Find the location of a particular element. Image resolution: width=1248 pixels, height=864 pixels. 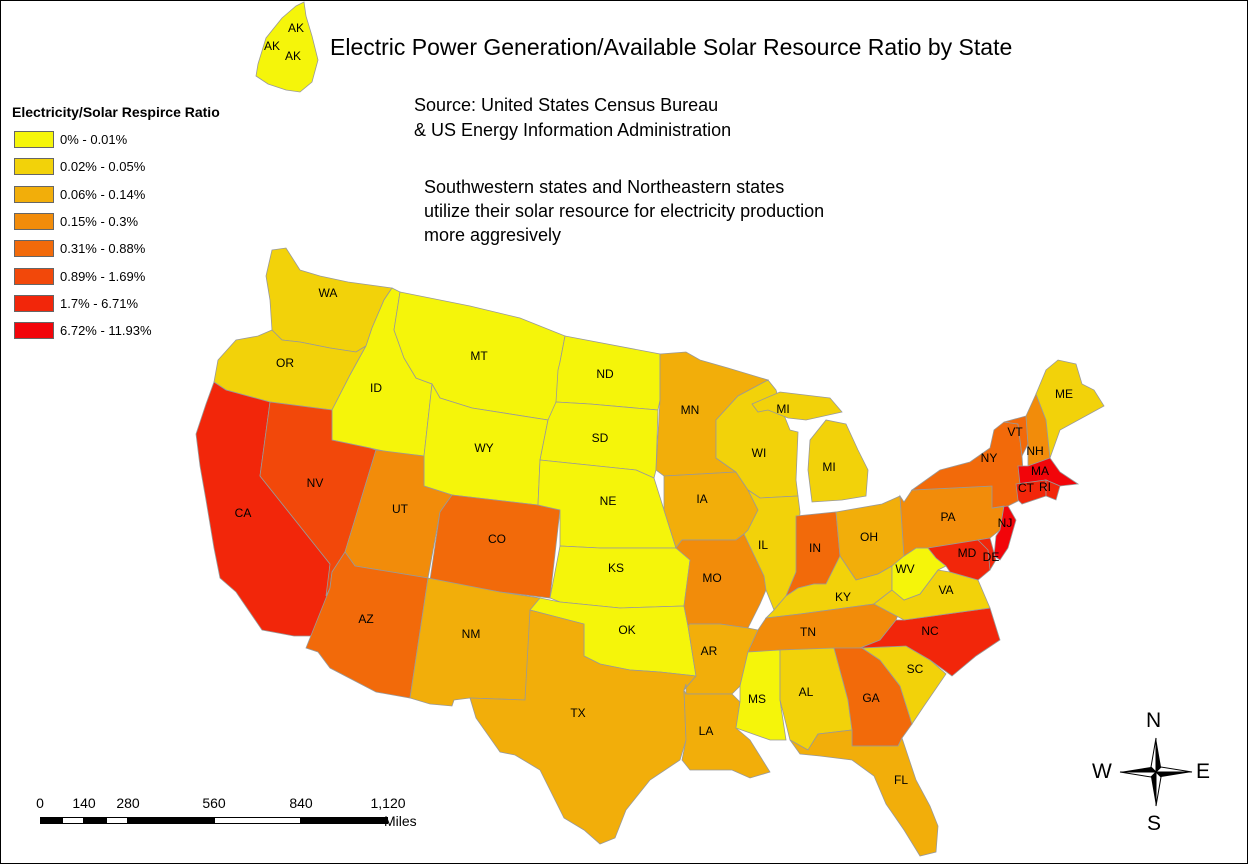

state-label-mo: MO is located at coordinates (711, 578).